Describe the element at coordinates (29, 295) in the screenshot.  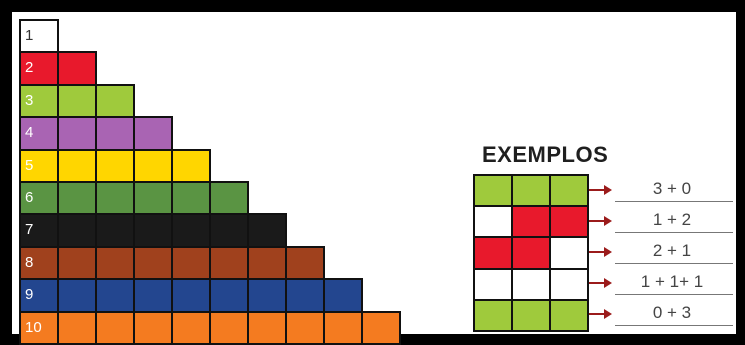
I see `rod-label: 9` at that location.